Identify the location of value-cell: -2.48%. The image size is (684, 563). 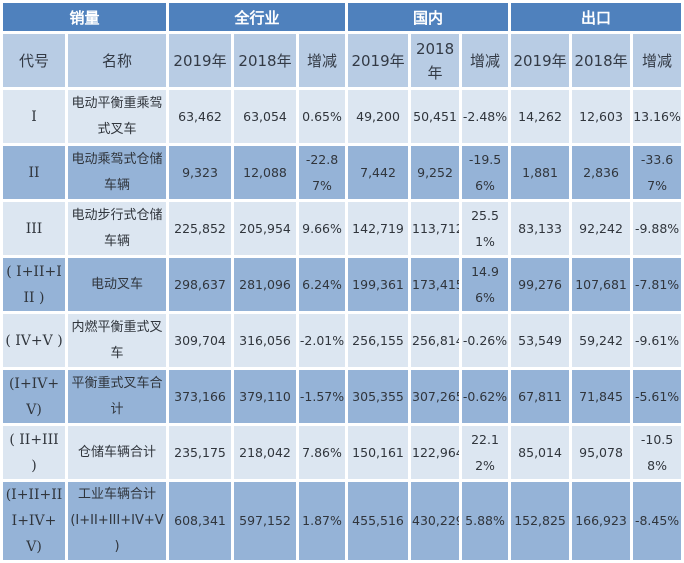
(485, 116).